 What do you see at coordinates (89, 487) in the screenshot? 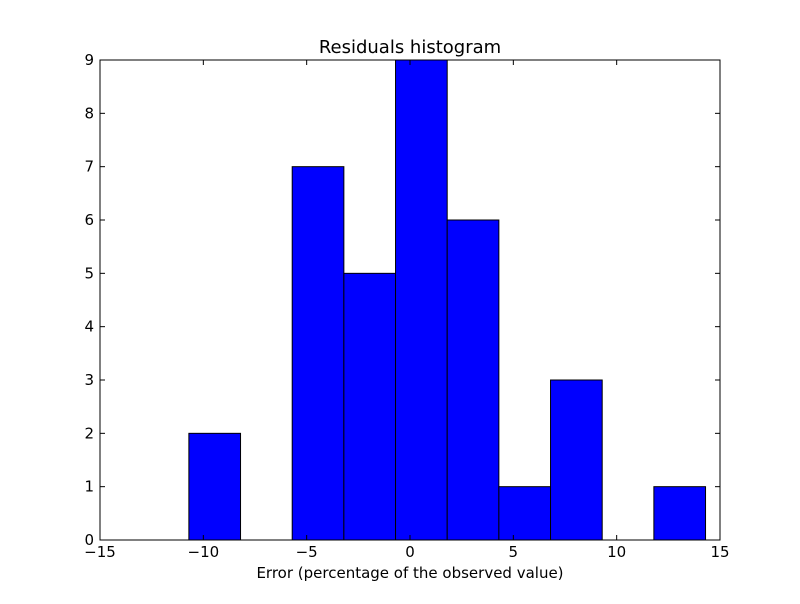
I see `y-tick-label: 1` at bounding box center [89, 487].